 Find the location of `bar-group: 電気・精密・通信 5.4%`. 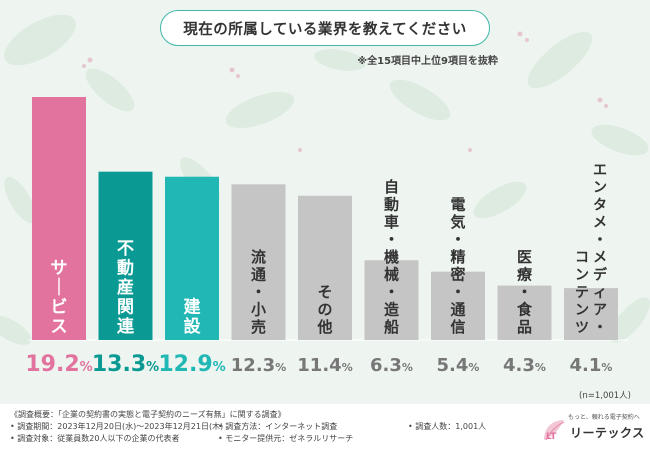

bar-group: 電気・精密・通信 5.4% is located at coordinates (458, 286).